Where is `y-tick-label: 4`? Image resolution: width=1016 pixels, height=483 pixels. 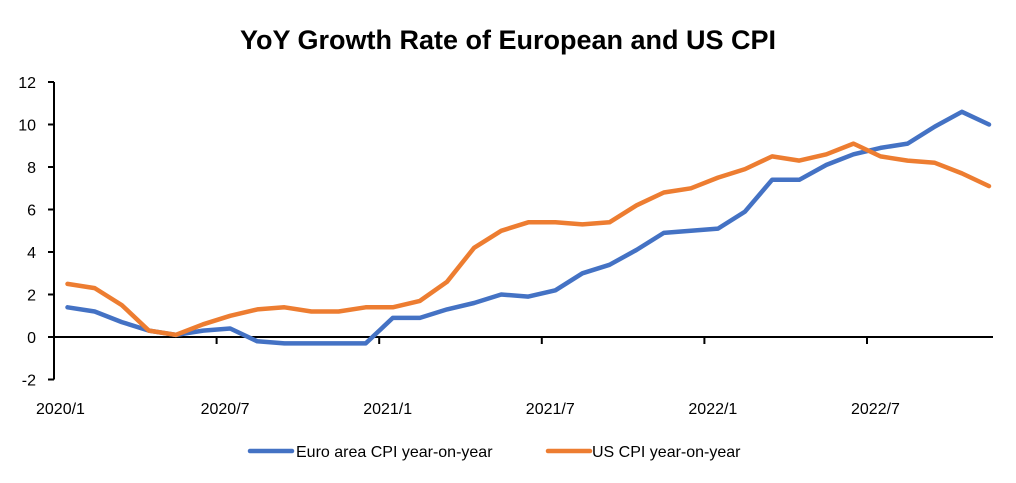
y-tick-label: 4 is located at coordinates (31, 253).